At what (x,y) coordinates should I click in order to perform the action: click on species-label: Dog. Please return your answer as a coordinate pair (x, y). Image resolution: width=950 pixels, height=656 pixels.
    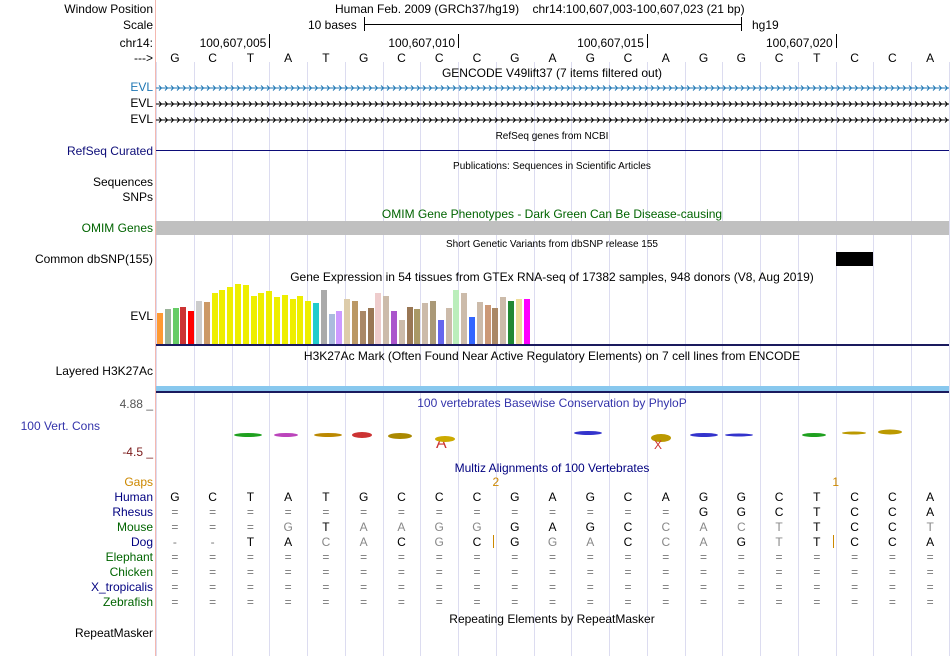
    Looking at the image, I should click on (141, 542).